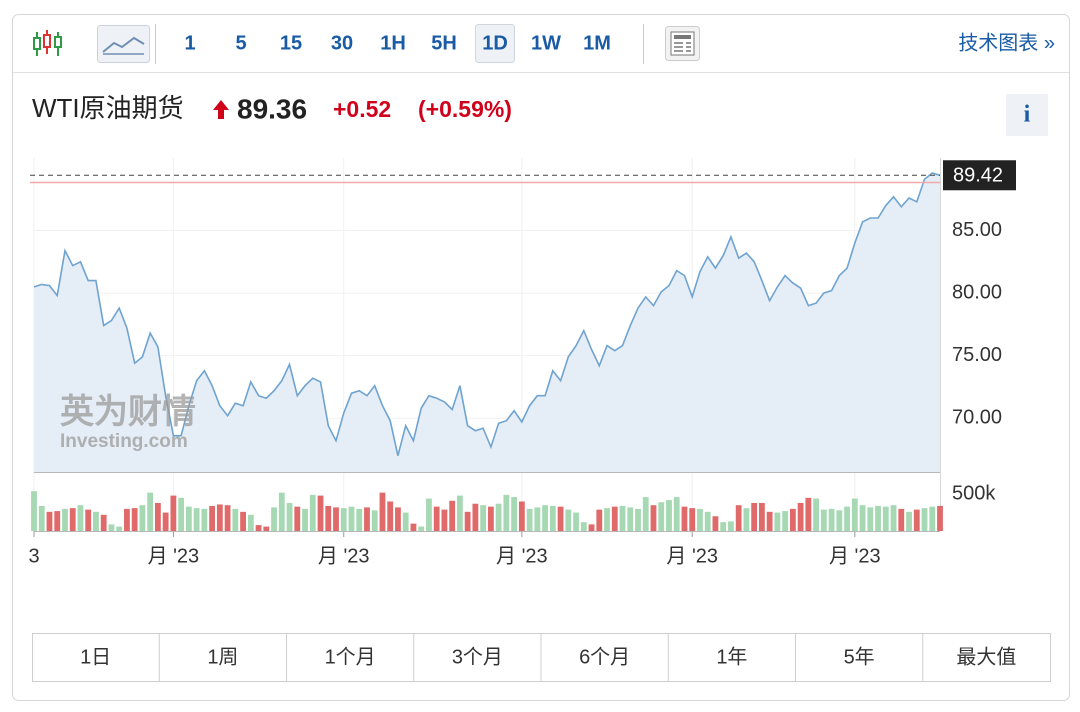 The image size is (1080, 712). I want to click on interval-button: 1M, so click(597, 43).